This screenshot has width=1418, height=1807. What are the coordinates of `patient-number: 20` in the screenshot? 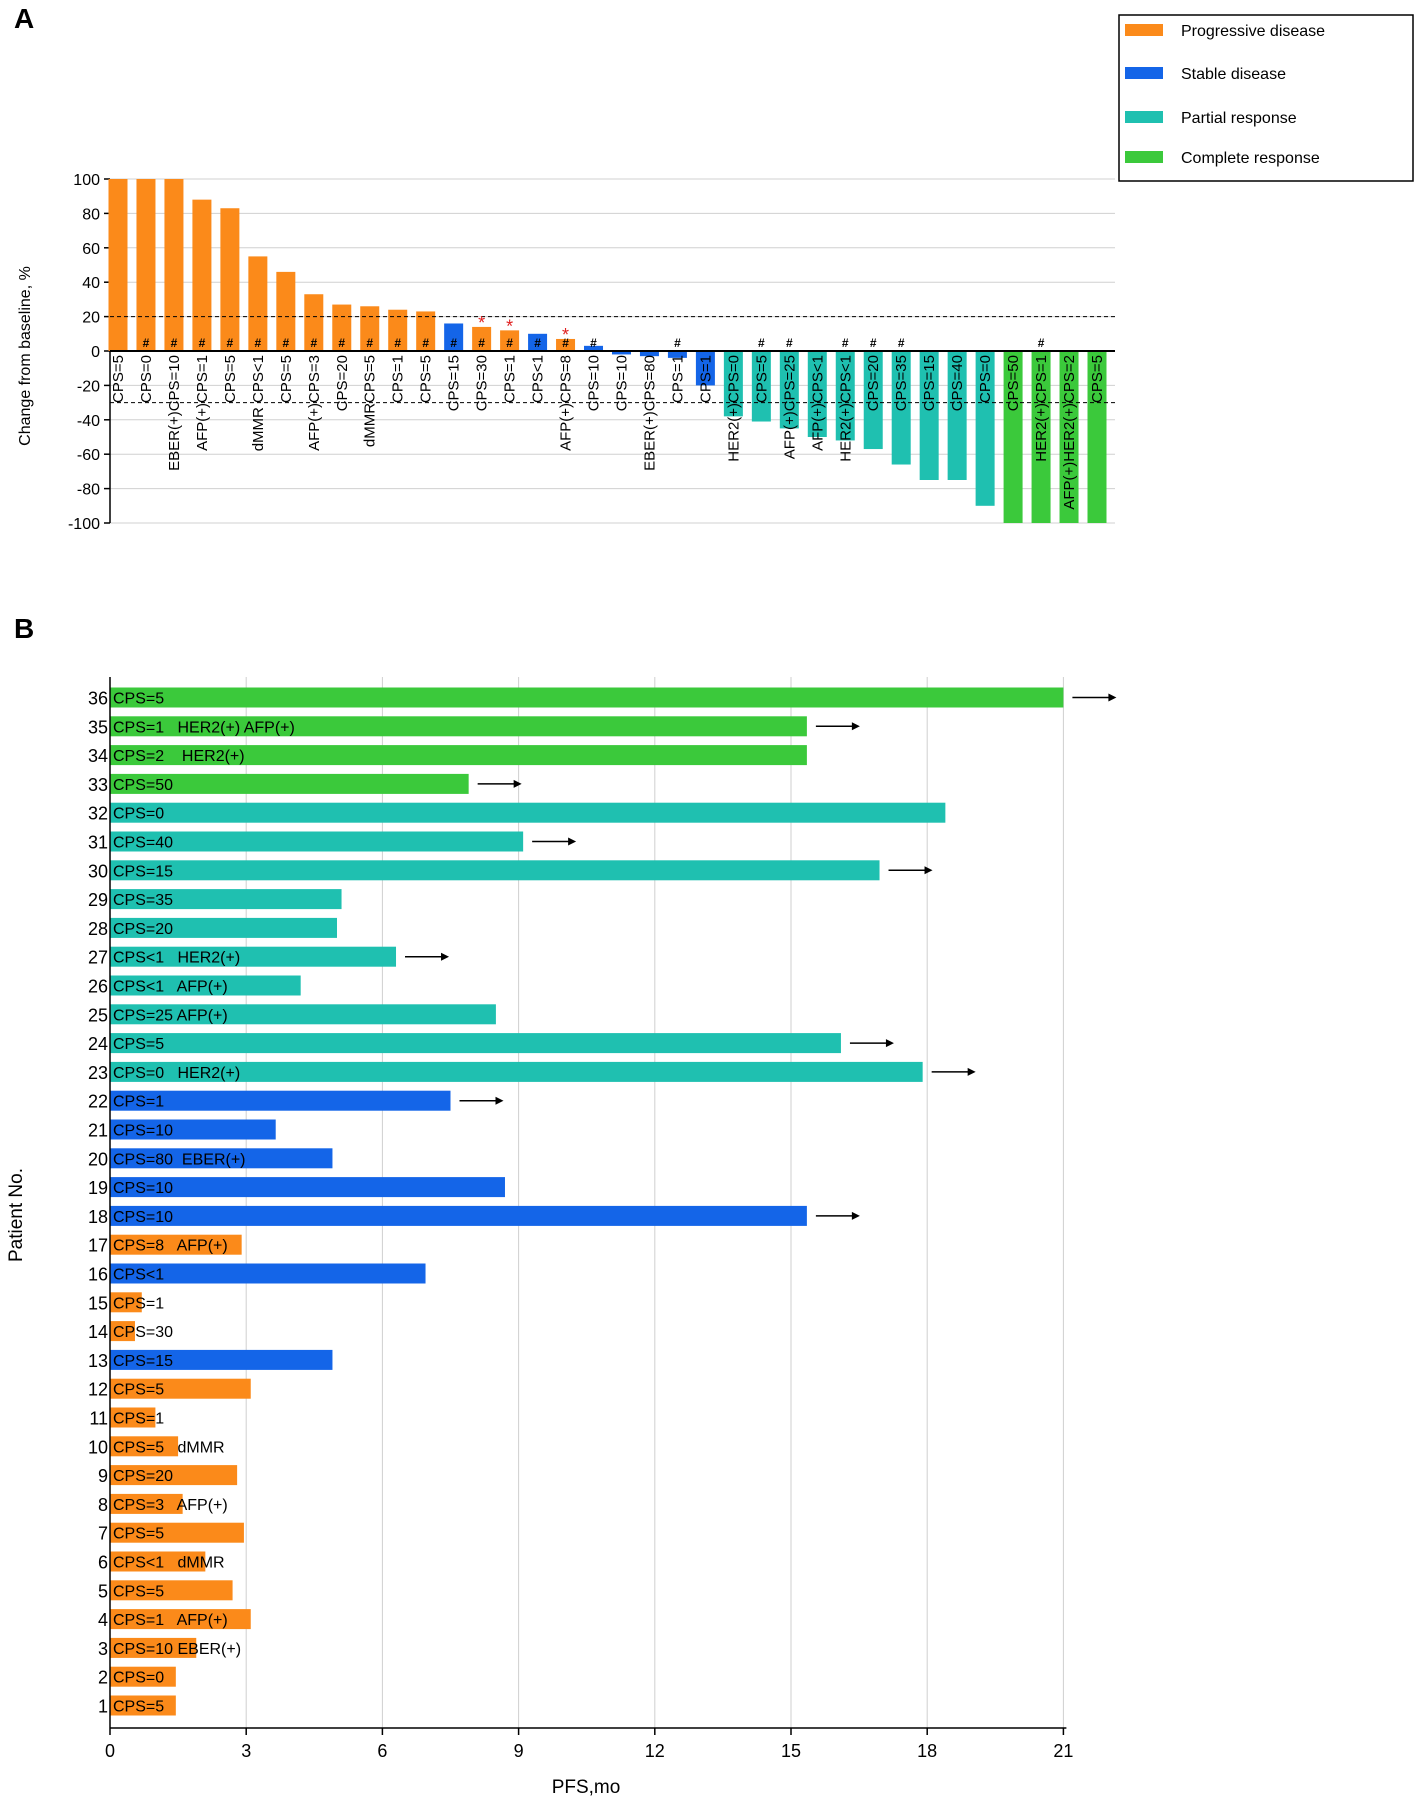 It's located at (98, 1159).